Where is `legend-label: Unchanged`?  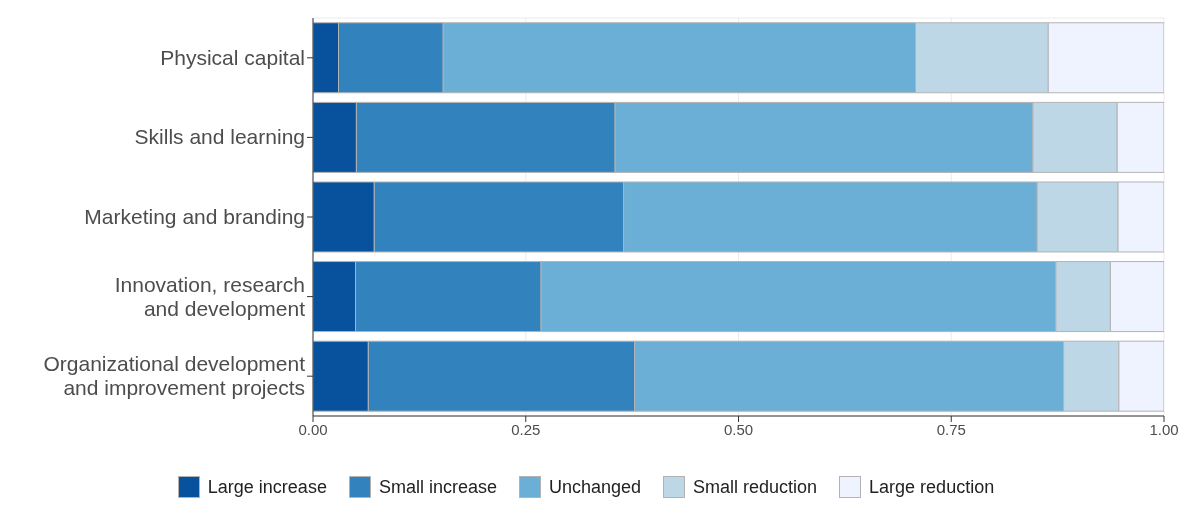 legend-label: Unchanged is located at coordinates (595, 487).